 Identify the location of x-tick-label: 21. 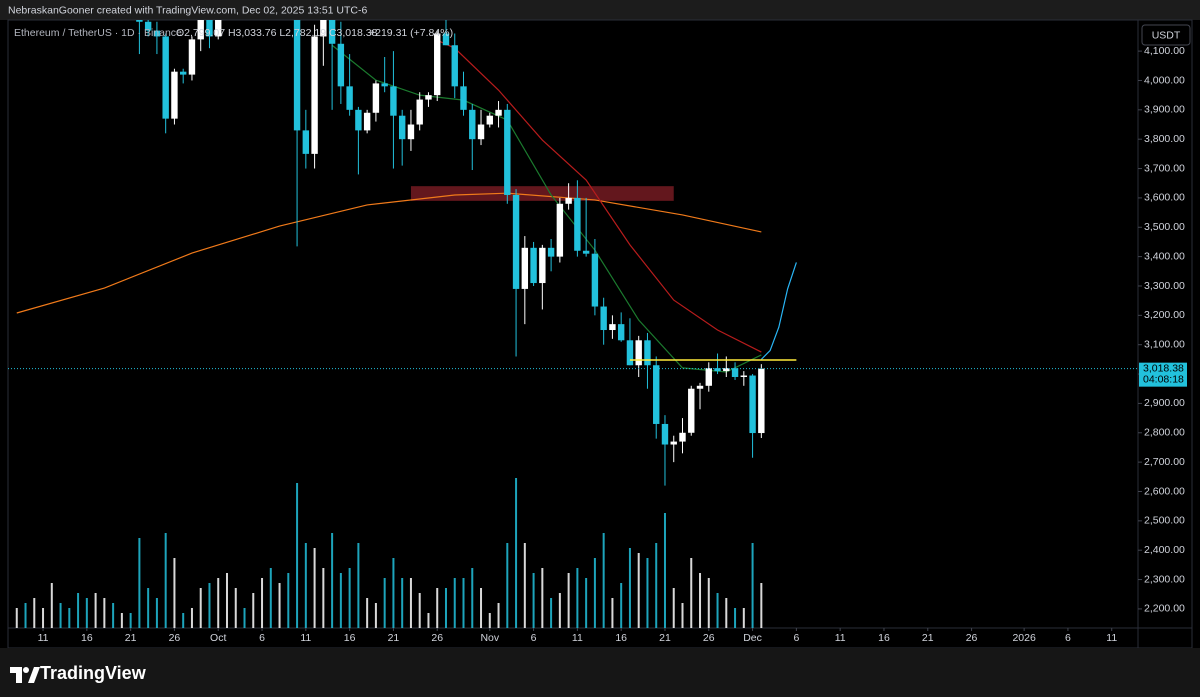
(665, 638).